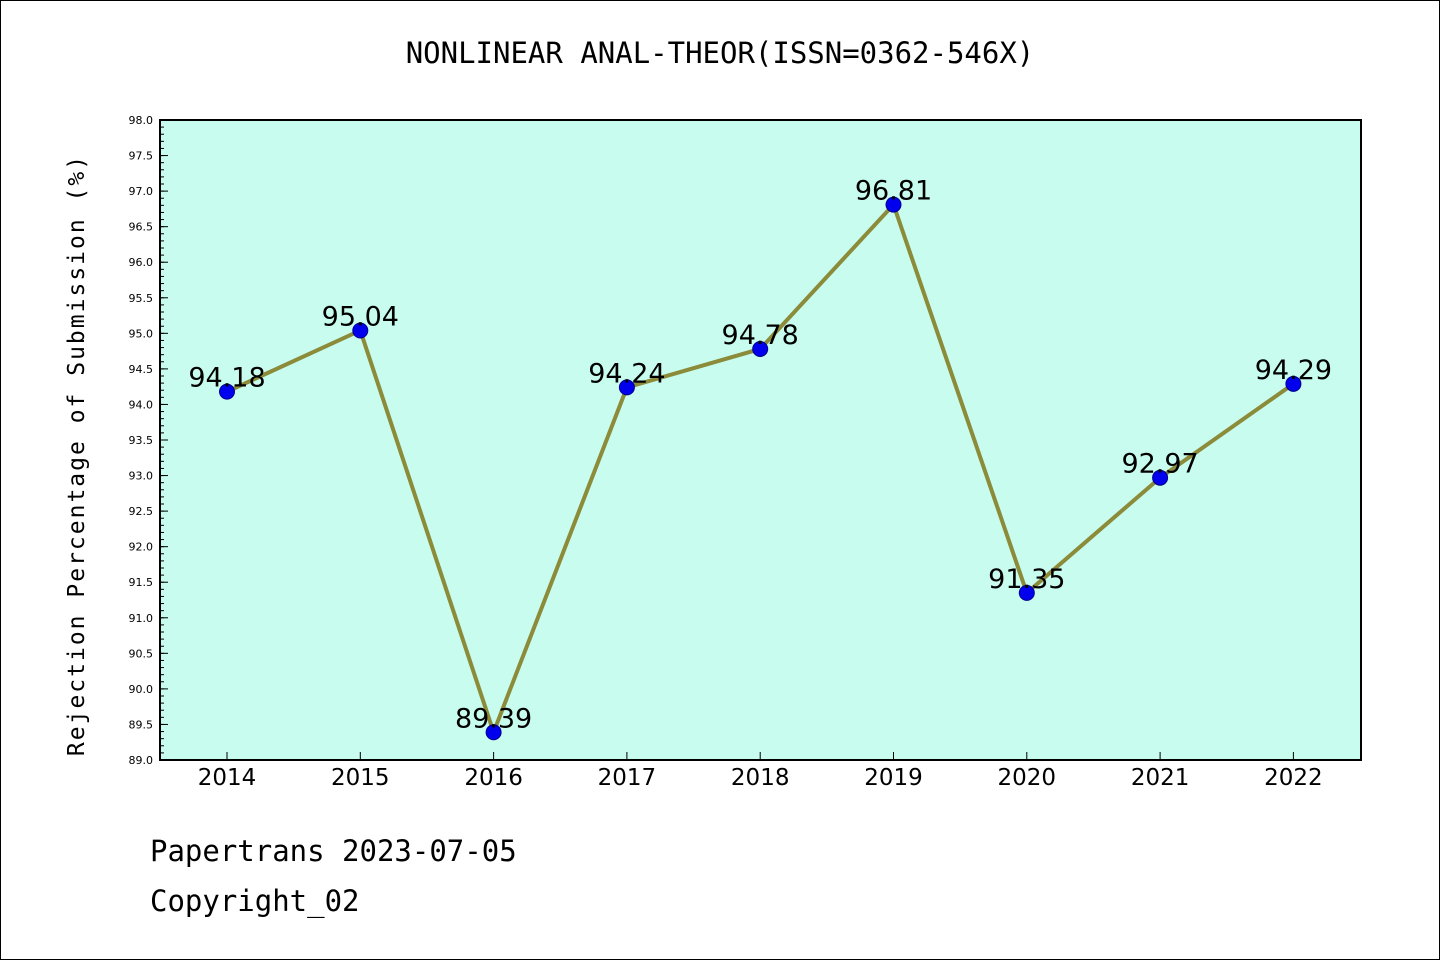 Image resolution: width=1440 pixels, height=960 pixels. What do you see at coordinates (77, 455) in the screenshot?
I see `y-axis-label: Rejection Percentage of Submission (%)` at bounding box center [77, 455].